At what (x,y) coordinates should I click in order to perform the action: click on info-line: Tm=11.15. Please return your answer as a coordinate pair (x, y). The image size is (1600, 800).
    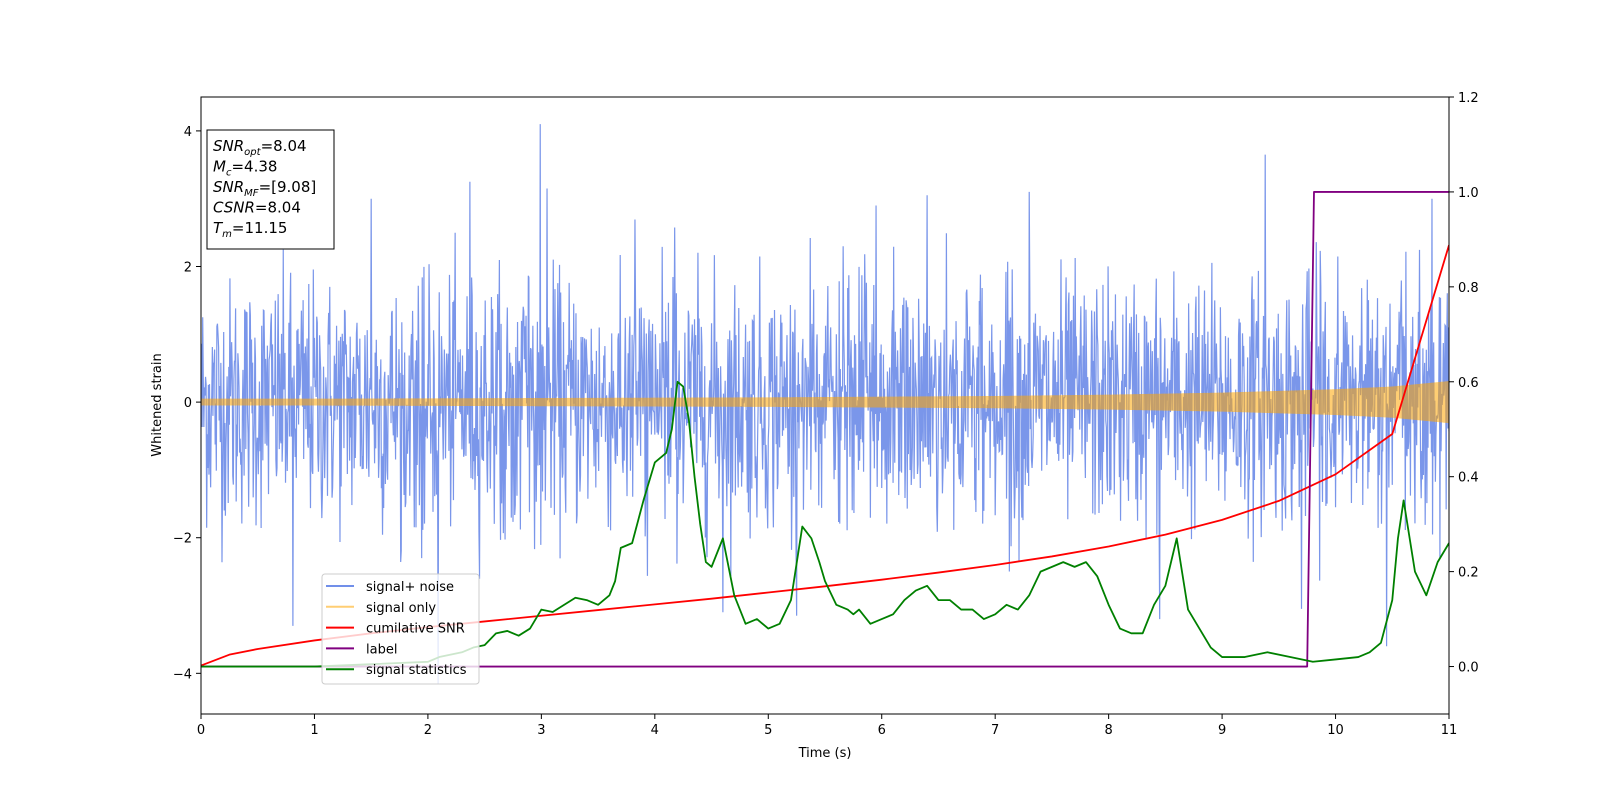
    Looking at the image, I should click on (250, 229).